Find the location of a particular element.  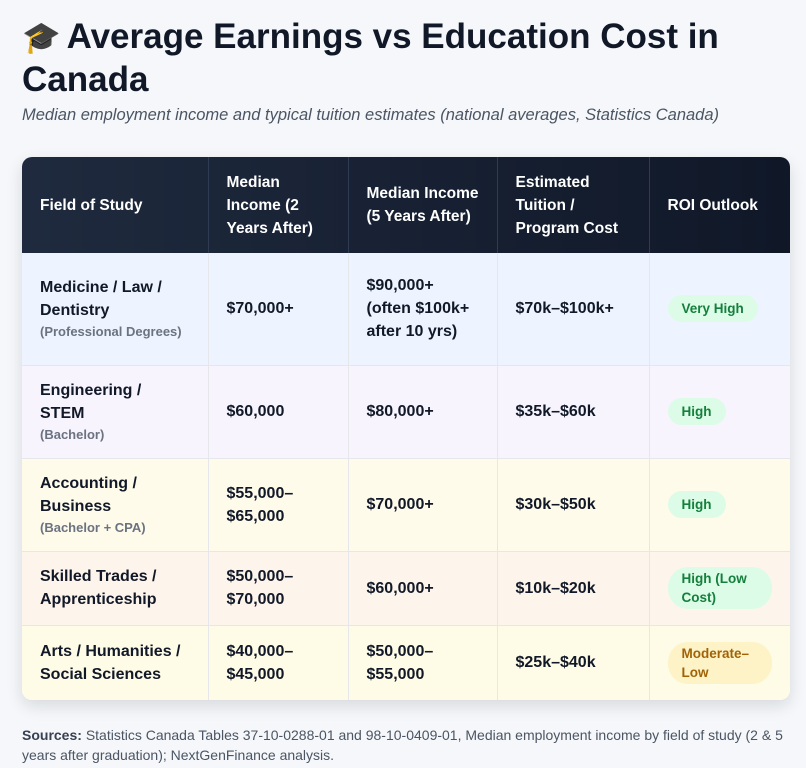

field-note: (Bachelor + CPA) is located at coordinates (93, 527).